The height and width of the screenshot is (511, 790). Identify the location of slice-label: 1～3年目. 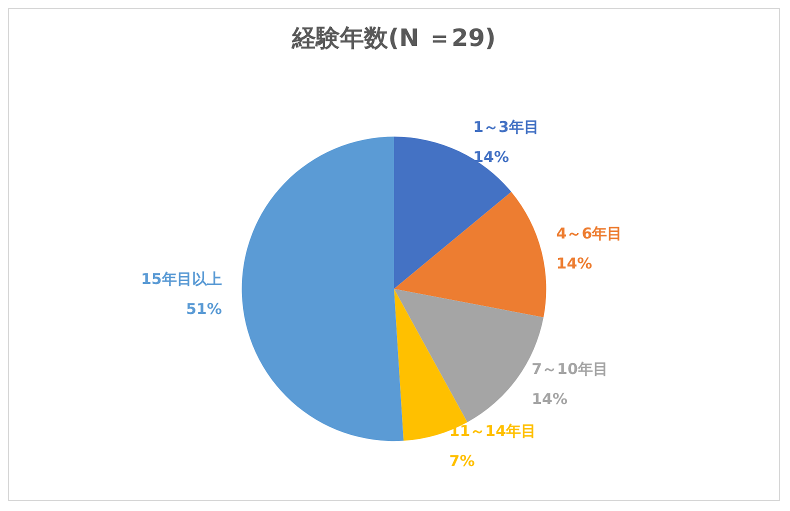
(506, 127).